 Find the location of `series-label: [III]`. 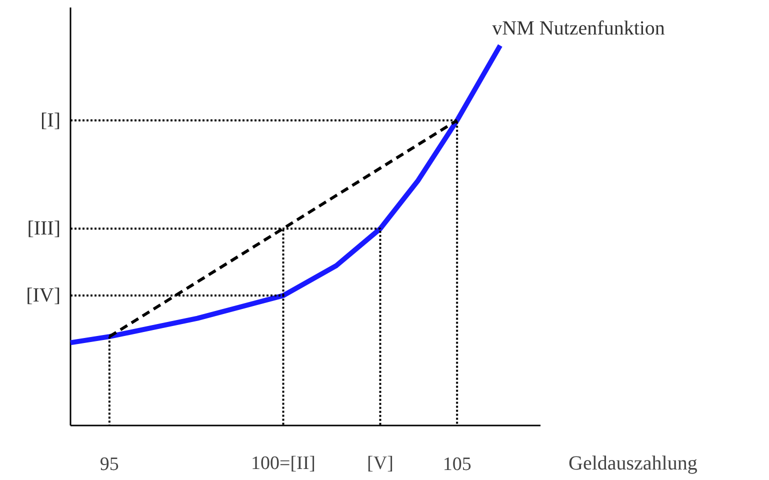

series-label: [III] is located at coordinates (44, 229).